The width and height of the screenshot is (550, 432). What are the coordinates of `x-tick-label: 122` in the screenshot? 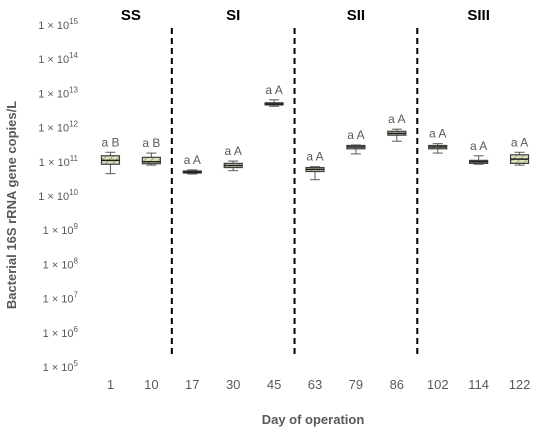 It's located at (520, 384).